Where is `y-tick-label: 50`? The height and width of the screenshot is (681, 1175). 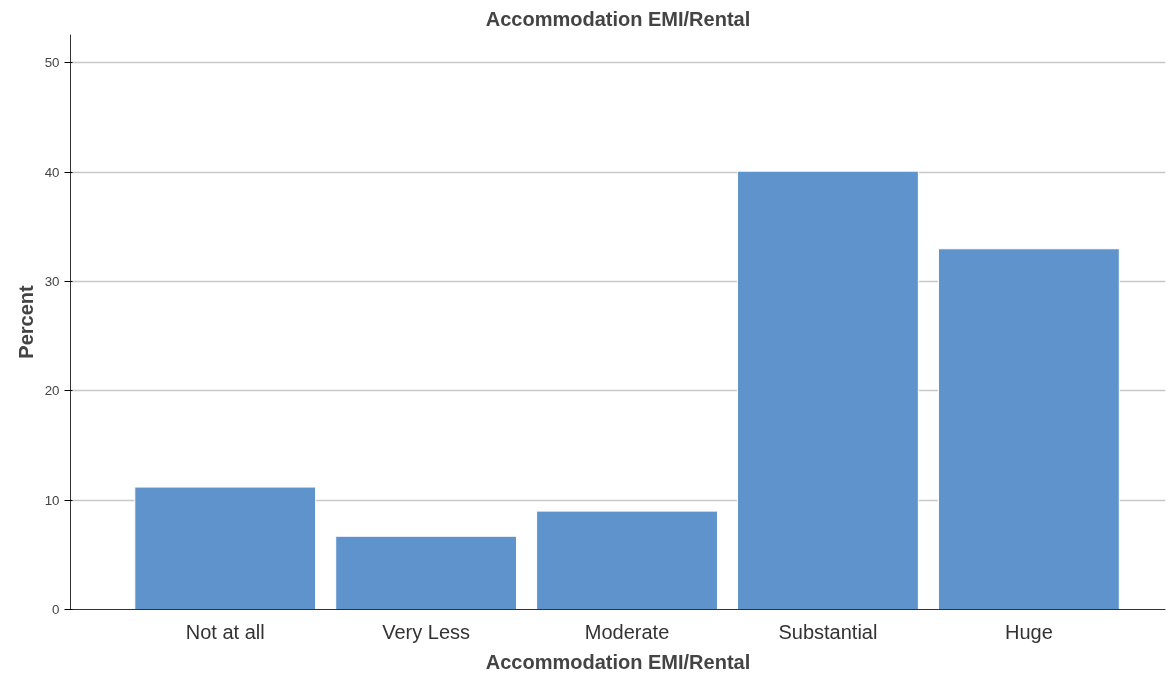 y-tick-label: 50 is located at coordinates (52, 63).